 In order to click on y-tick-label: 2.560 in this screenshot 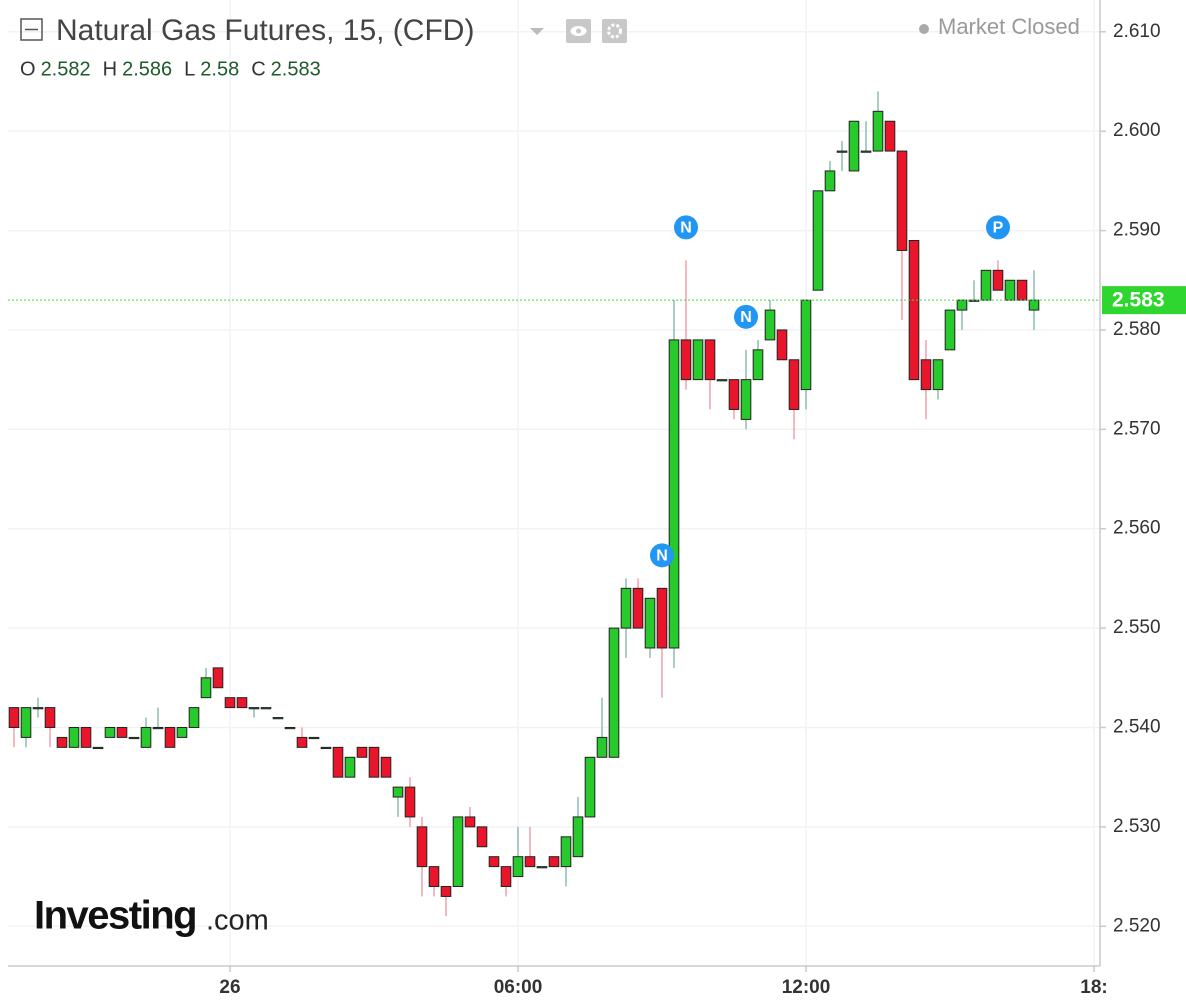, I will do `click(1137, 528)`.